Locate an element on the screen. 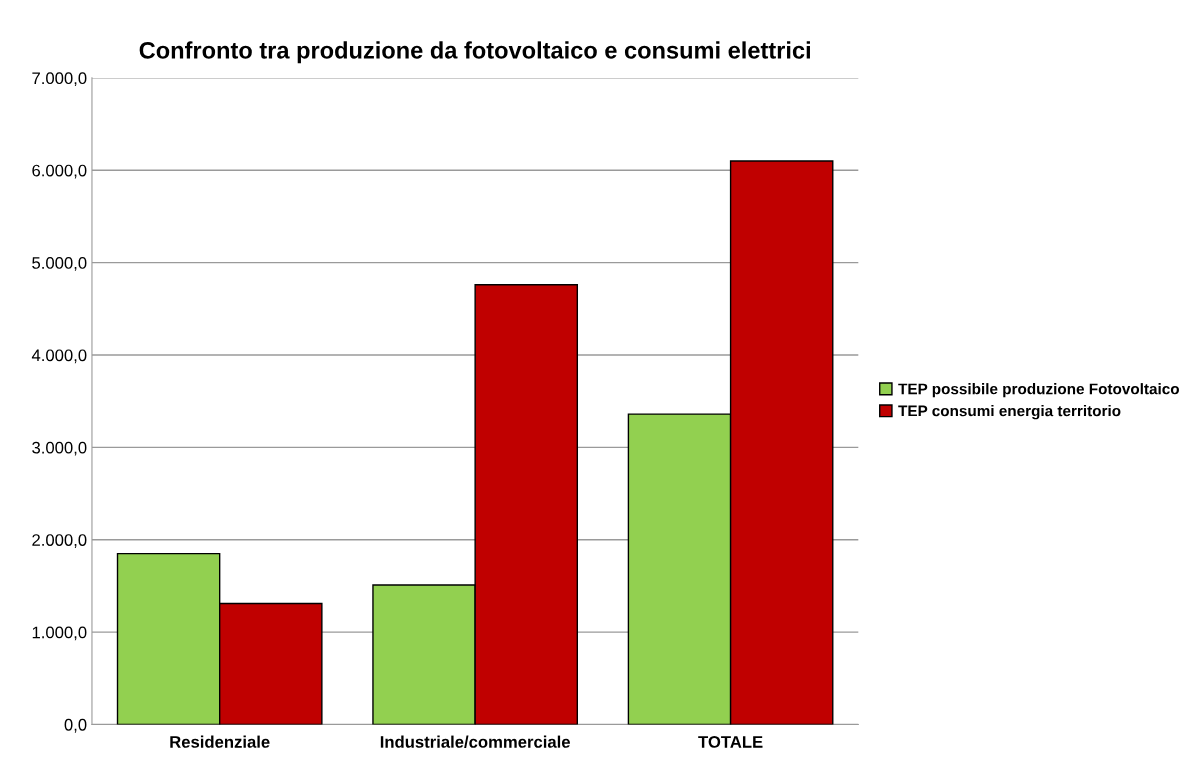  y-tick-label: 6.000,0 is located at coordinates (59, 171).